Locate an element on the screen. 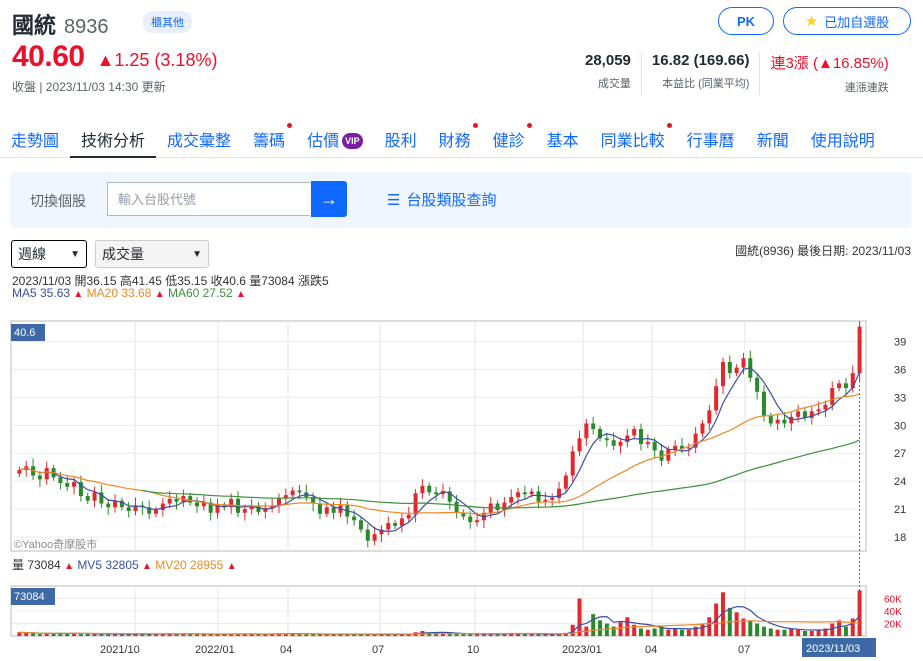  tab-technical: 技術分析 is located at coordinates (113, 138).